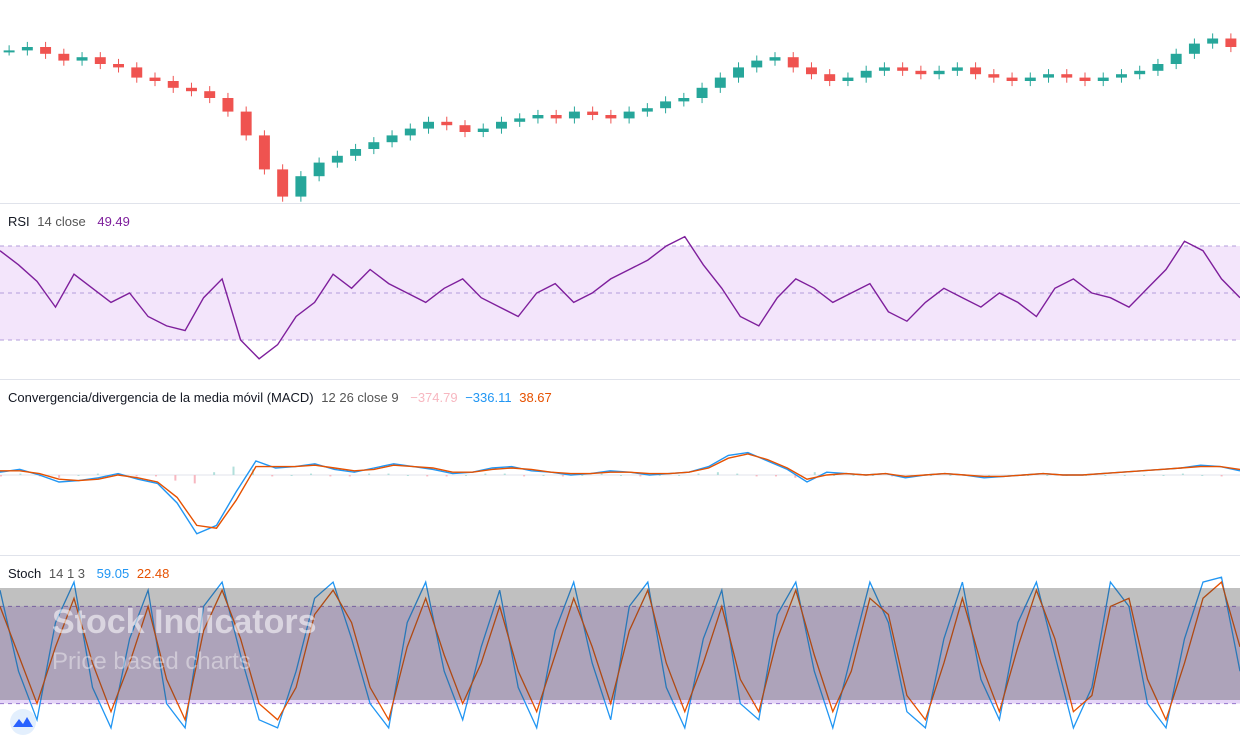 The width and height of the screenshot is (1240, 741). What do you see at coordinates (153, 573) in the screenshot?
I see `stoch-value-d: 22.48` at bounding box center [153, 573].